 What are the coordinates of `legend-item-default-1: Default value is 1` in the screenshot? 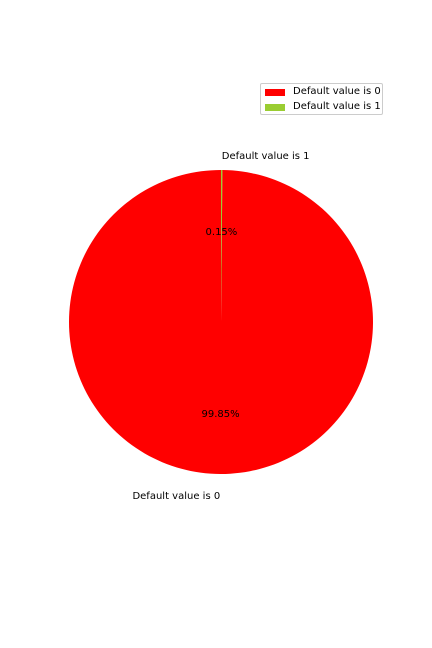 It's located at (323, 107).